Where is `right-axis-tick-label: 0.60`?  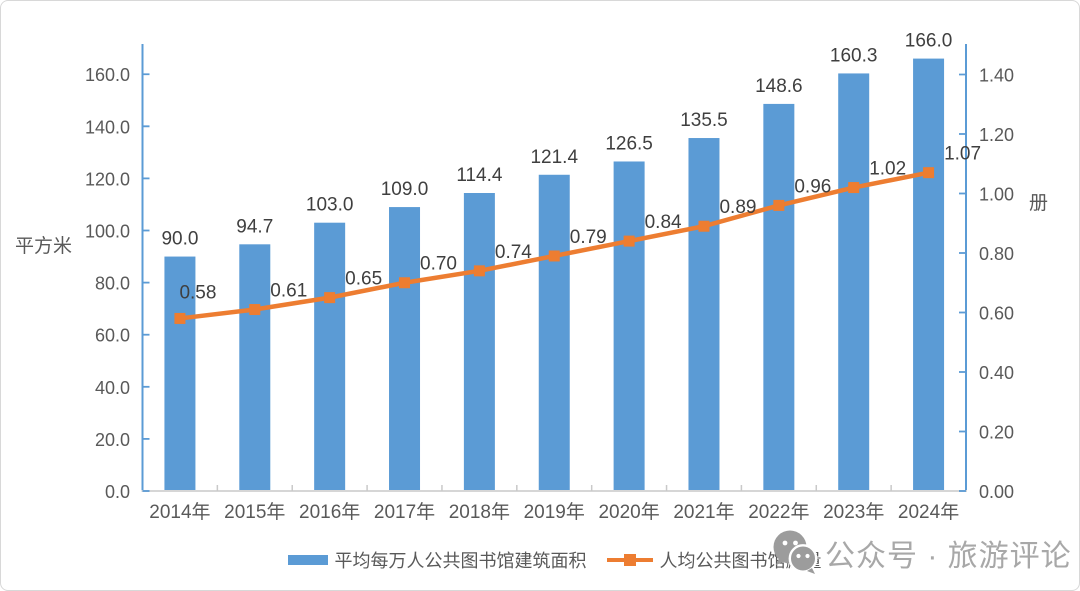
right-axis-tick-label: 0.60 is located at coordinates (996, 313).